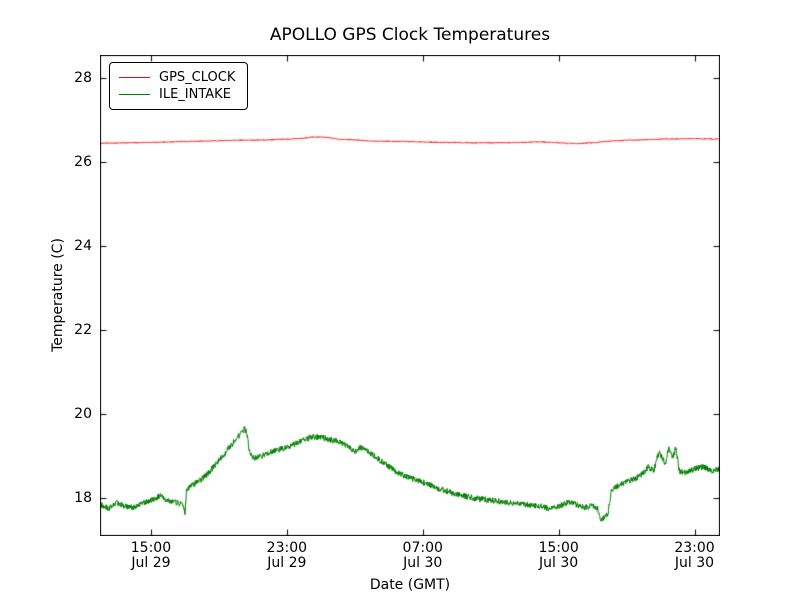 Image resolution: width=800 pixels, height=600 pixels. Describe the element at coordinates (83, 414) in the screenshot. I see `y-tick-label: 20` at that location.